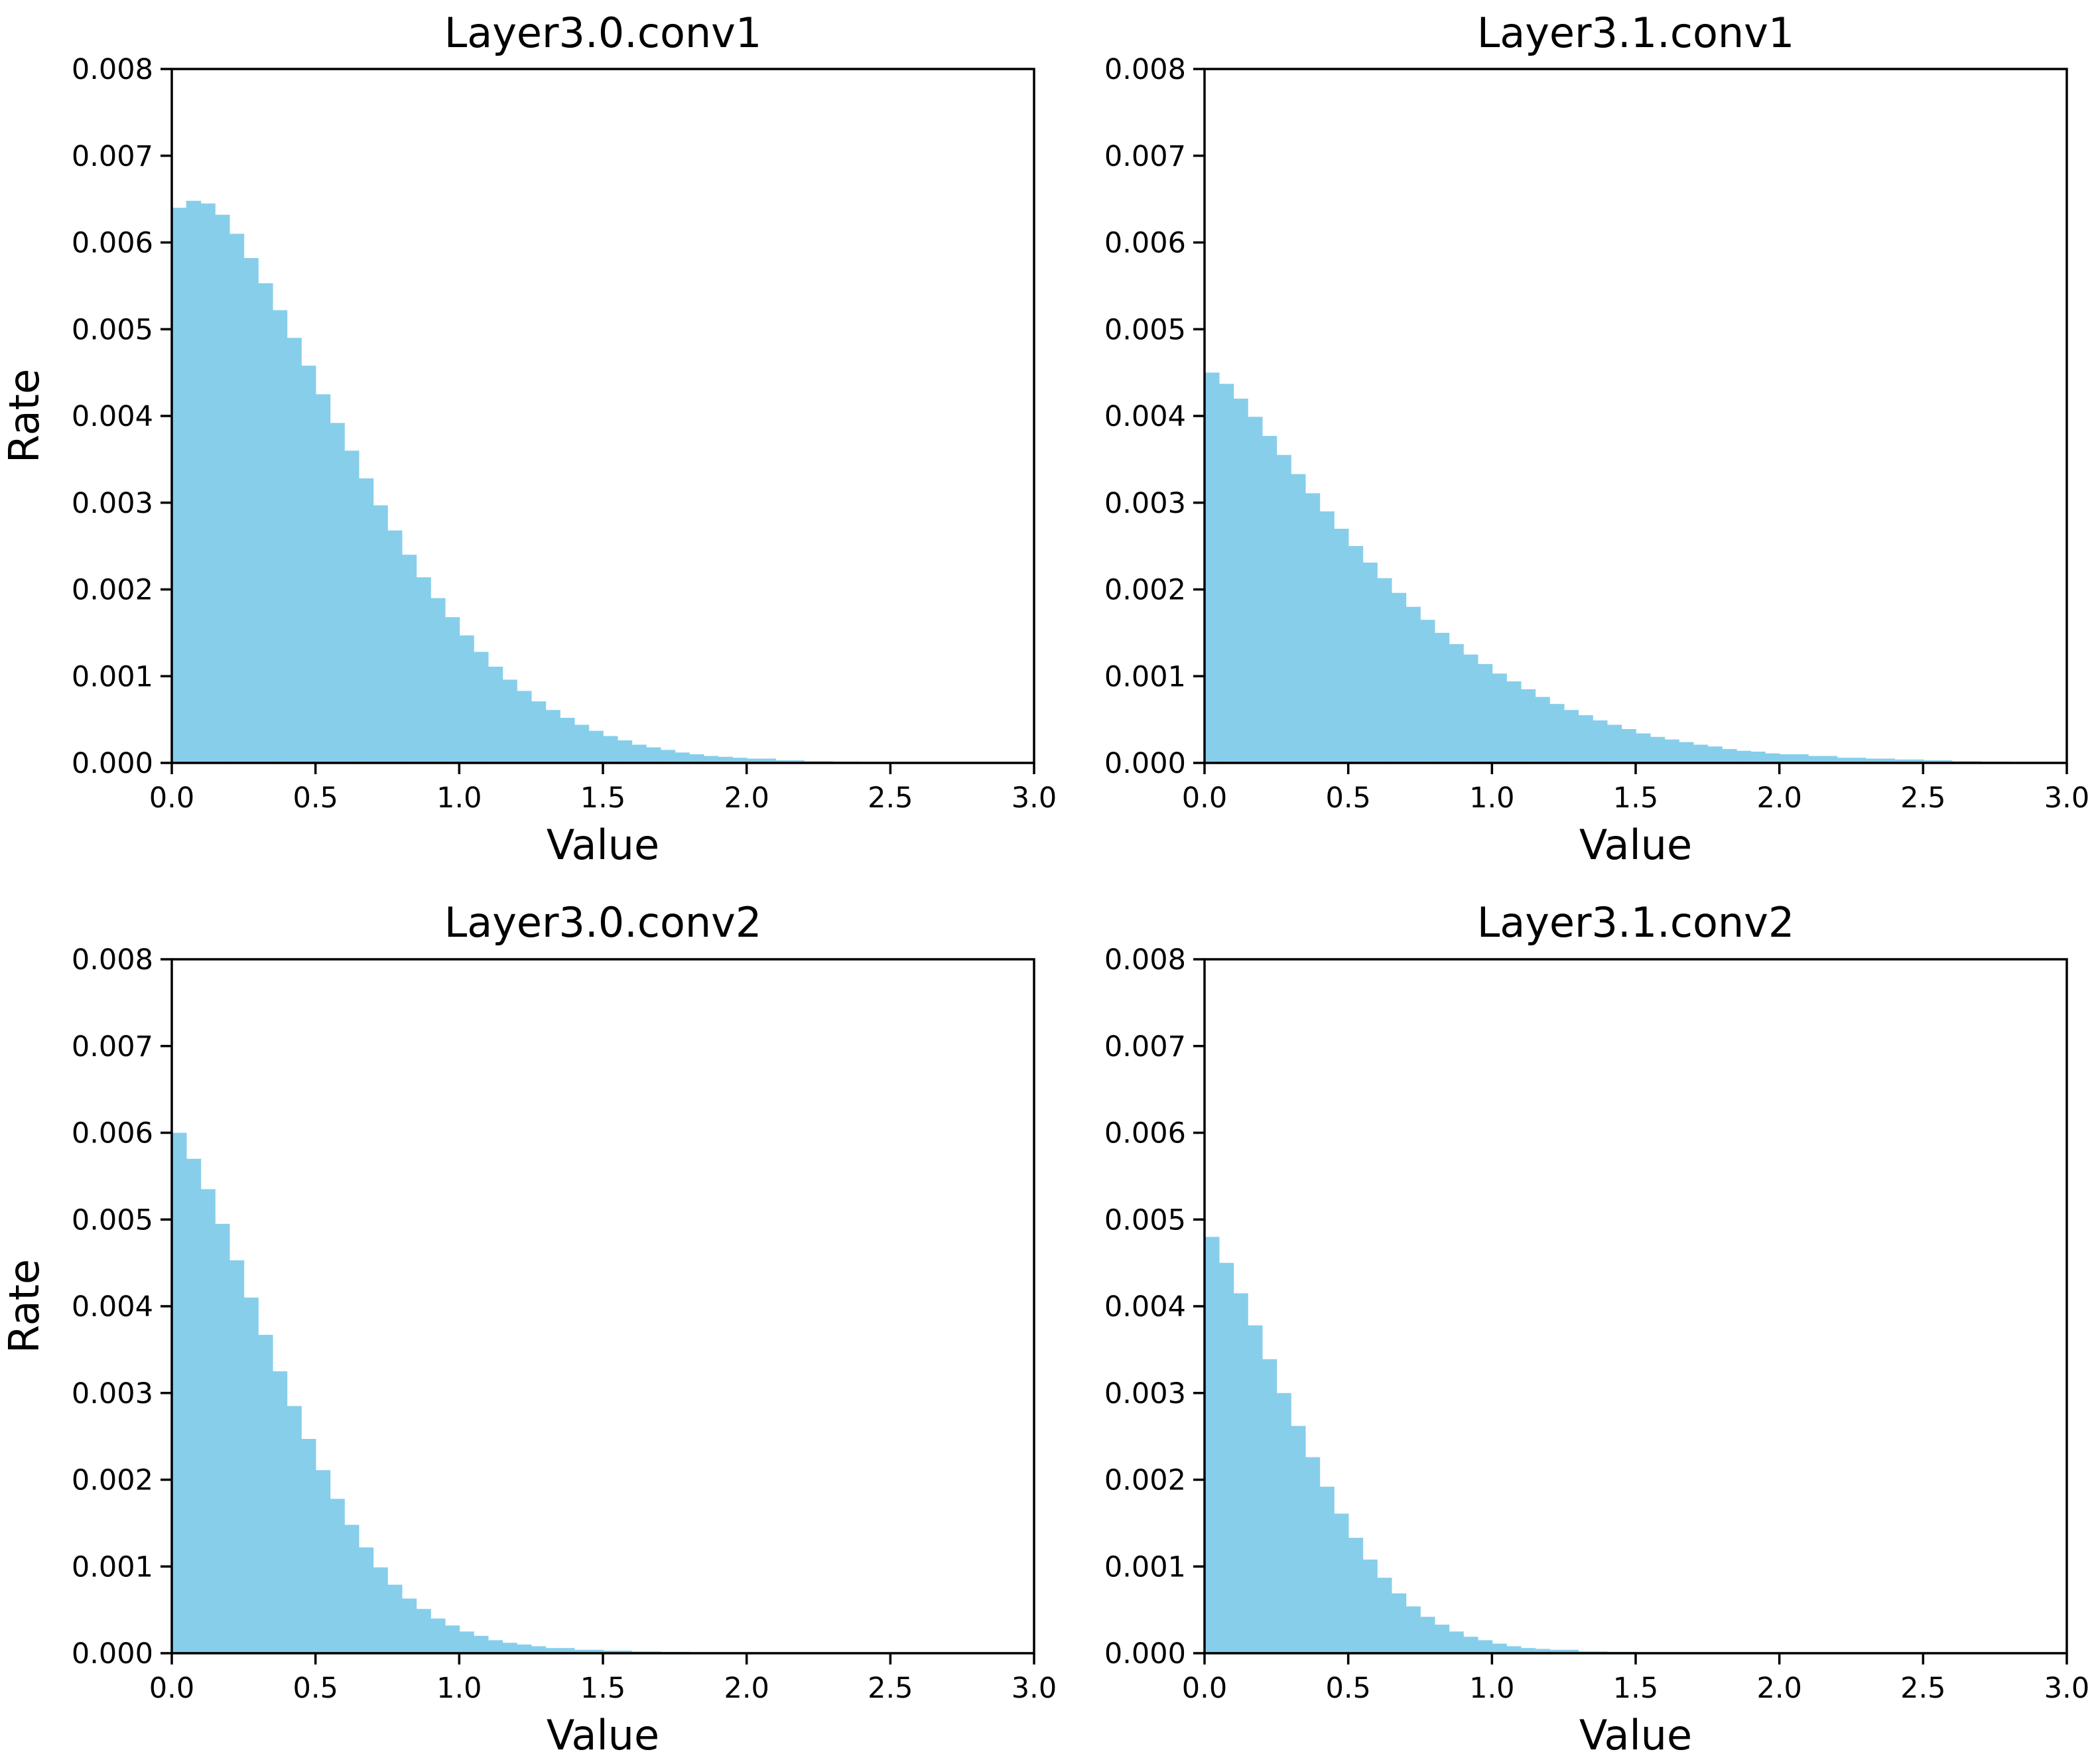 The image size is (2094, 1764). Describe the element at coordinates (1922, 798) in the screenshot. I see `x-tick-label: 2.5` at that location.